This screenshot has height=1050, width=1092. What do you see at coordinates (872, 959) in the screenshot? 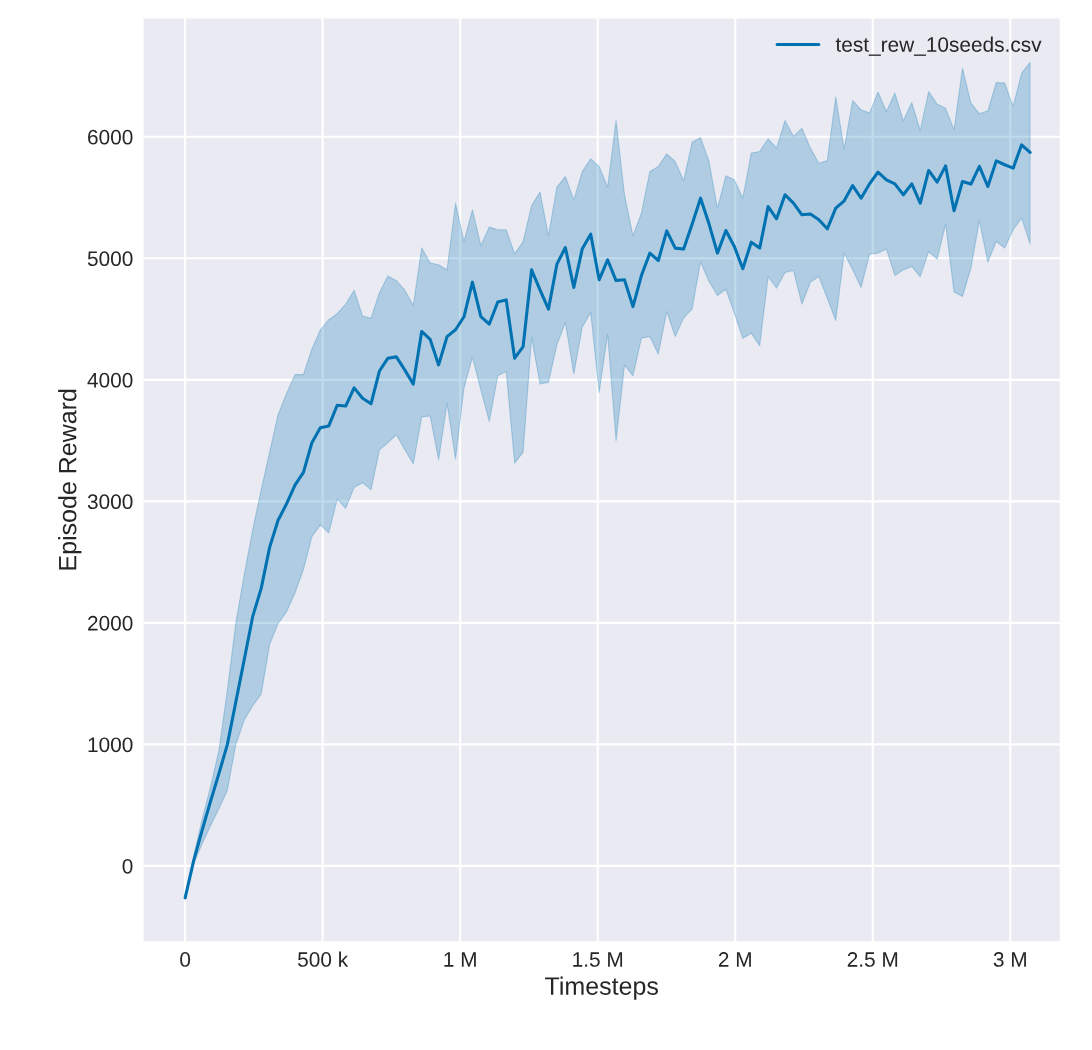
I see `x-tick-label: 2.5 M` at bounding box center [872, 959].